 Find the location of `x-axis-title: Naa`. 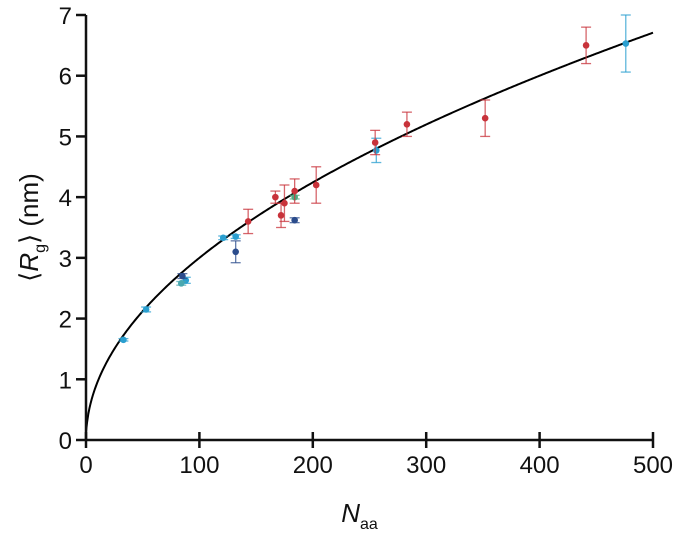

x-axis-title: Naa is located at coordinates (359, 515).